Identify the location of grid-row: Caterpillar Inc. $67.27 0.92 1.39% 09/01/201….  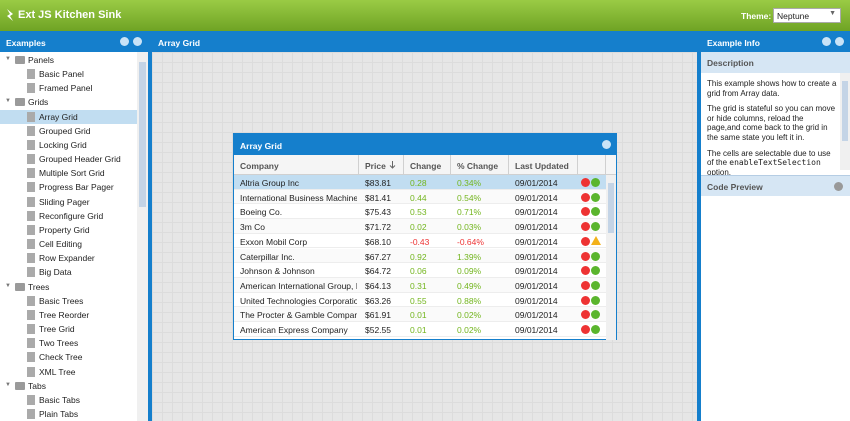
(420, 256).